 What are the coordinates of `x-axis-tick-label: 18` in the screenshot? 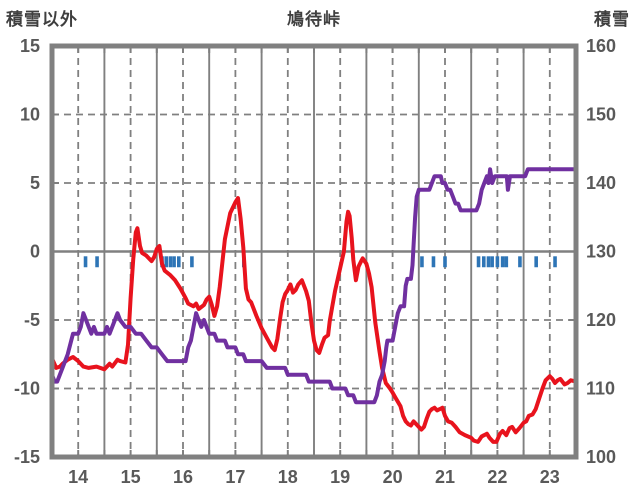 It's located at (288, 477).